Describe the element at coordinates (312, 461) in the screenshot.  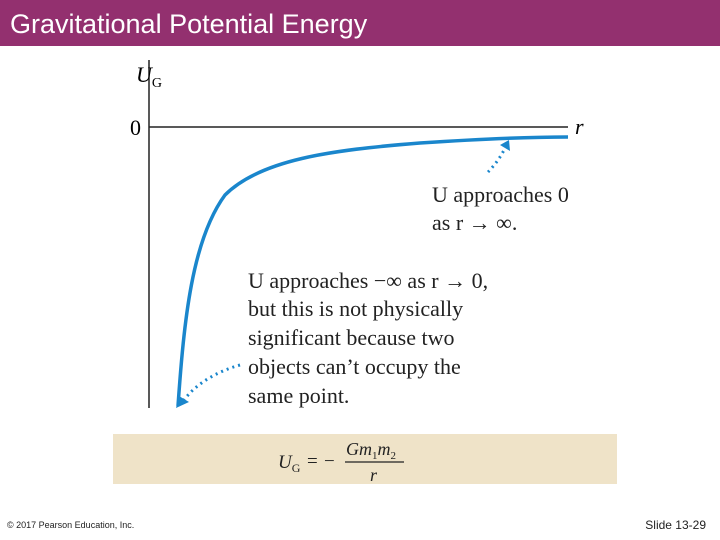
I see `equals: =` at that location.